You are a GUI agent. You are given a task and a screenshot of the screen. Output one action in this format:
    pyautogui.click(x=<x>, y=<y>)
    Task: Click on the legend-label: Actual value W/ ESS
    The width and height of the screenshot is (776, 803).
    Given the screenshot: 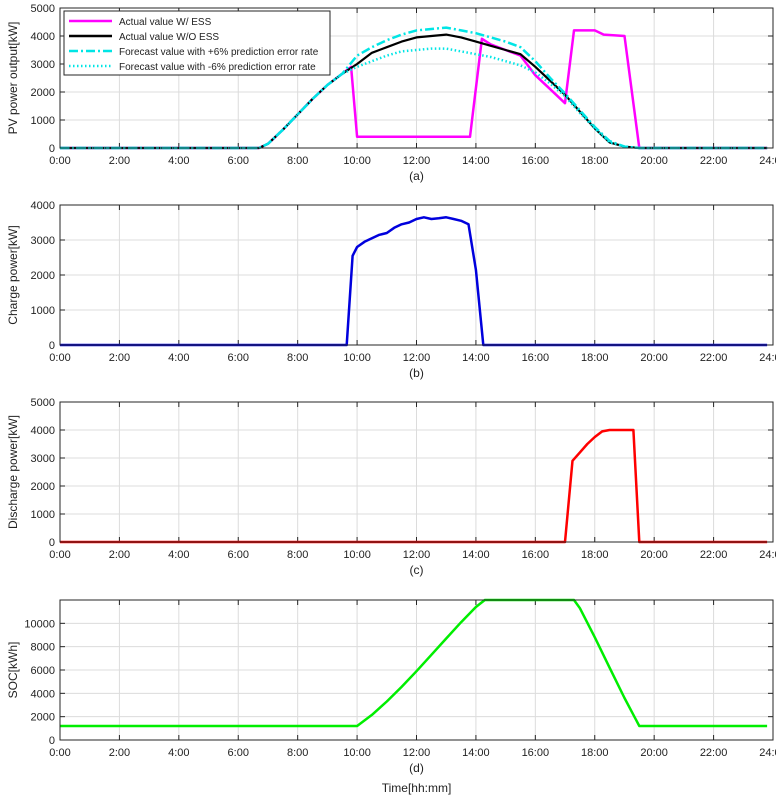 What is the action you would take?
    pyautogui.click(x=165, y=22)
    